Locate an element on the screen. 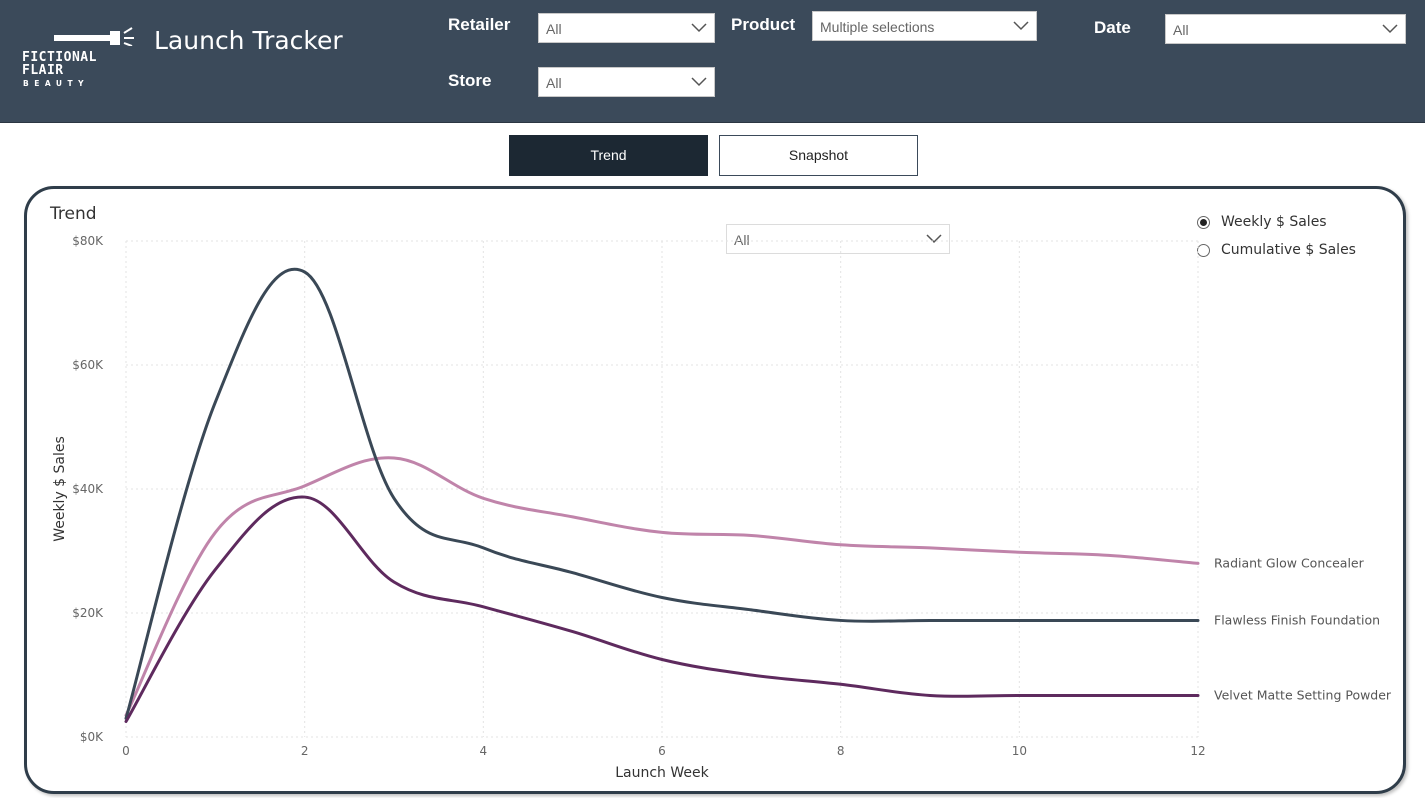 Image resolution: width=1425 pixels, height=798 pixels. y-tick-label: $40K is located at coordinates (88, 489).